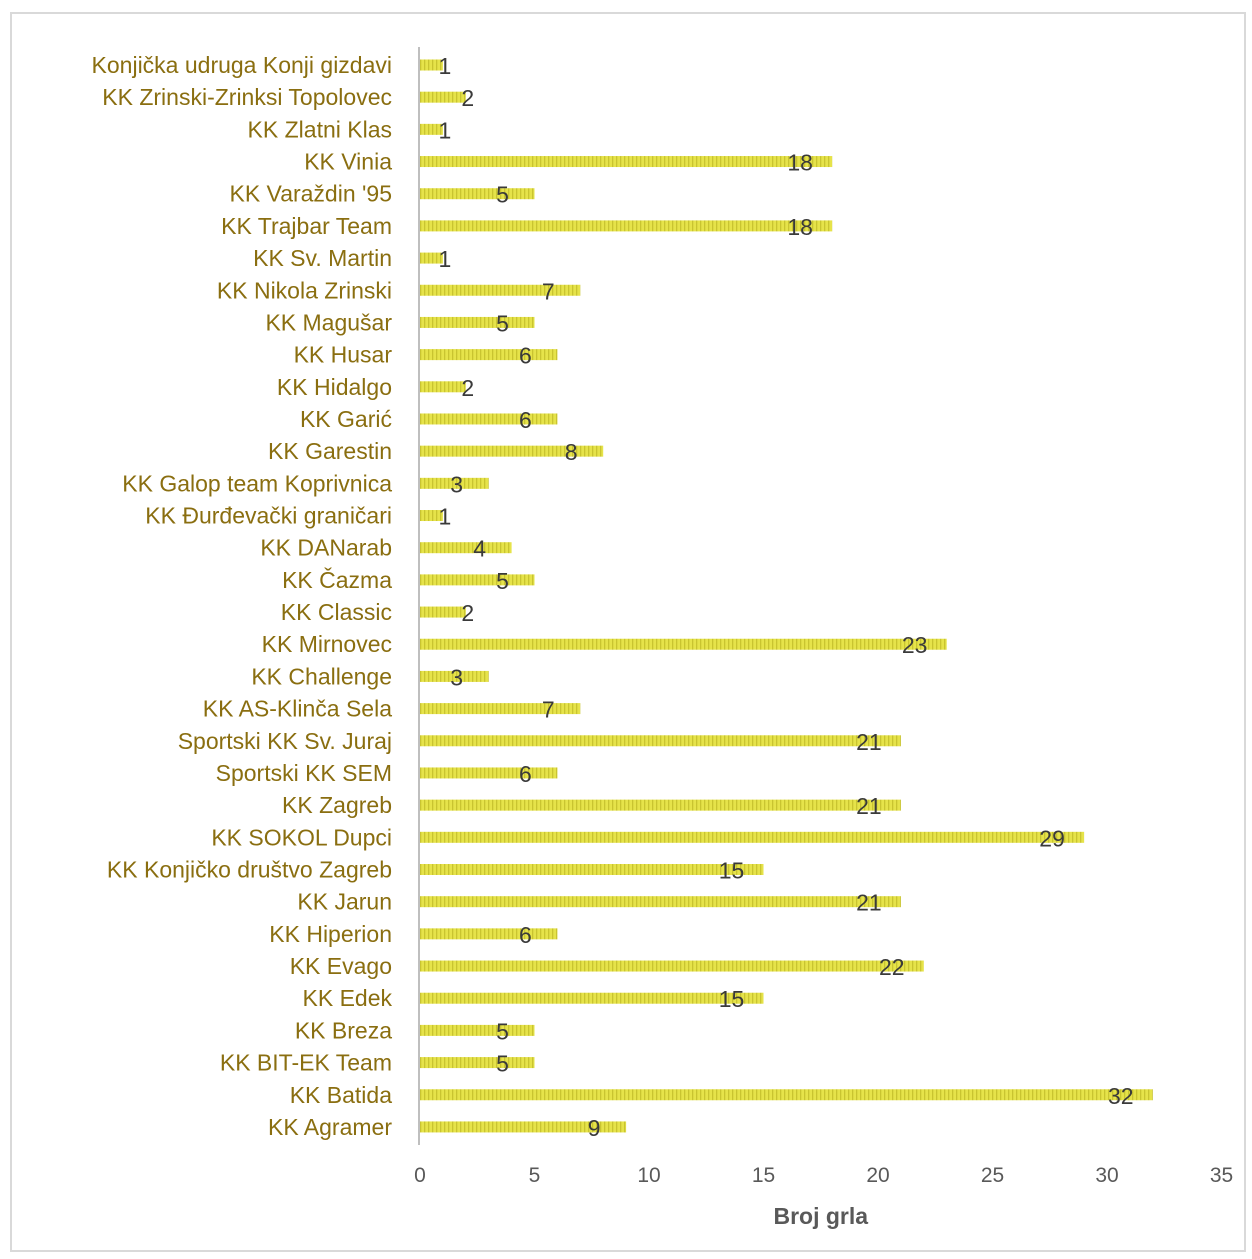 This screenshot has height=1259, width=1252. I want to click on category-label: KK Jarun, so click(344, 902).